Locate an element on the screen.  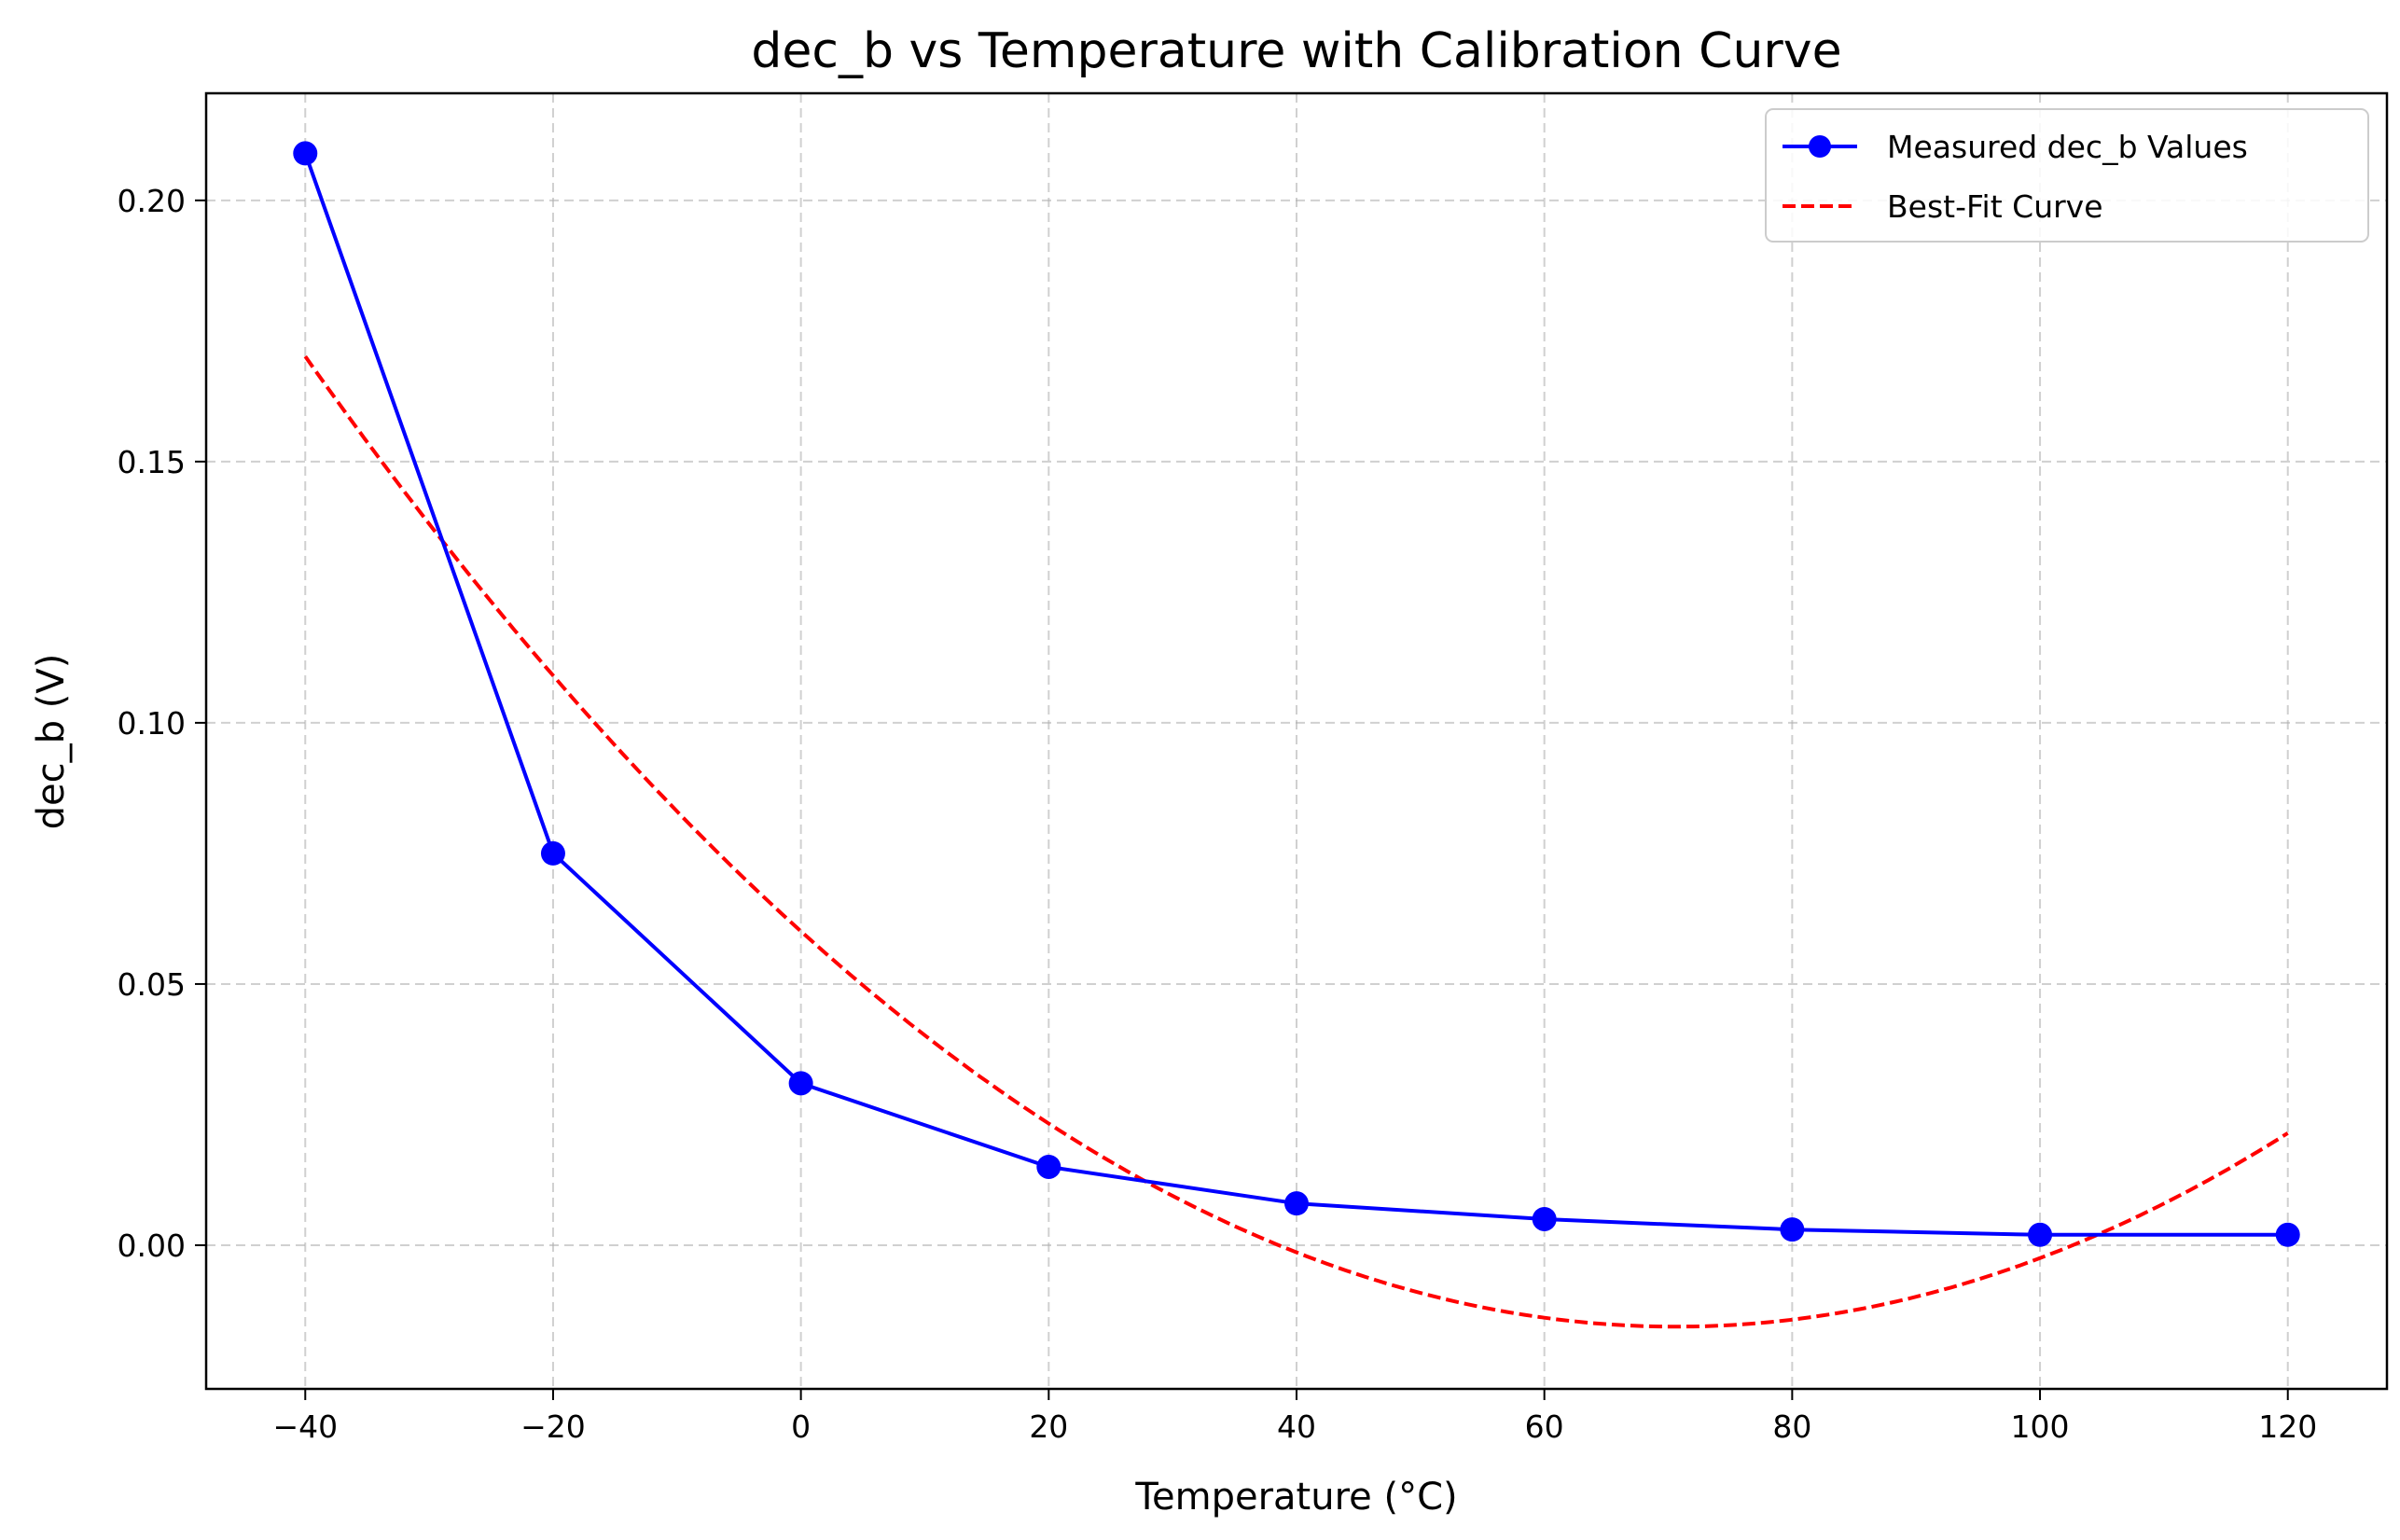
legend-swatch-marker-measured is located at coordinates (1820, 146).